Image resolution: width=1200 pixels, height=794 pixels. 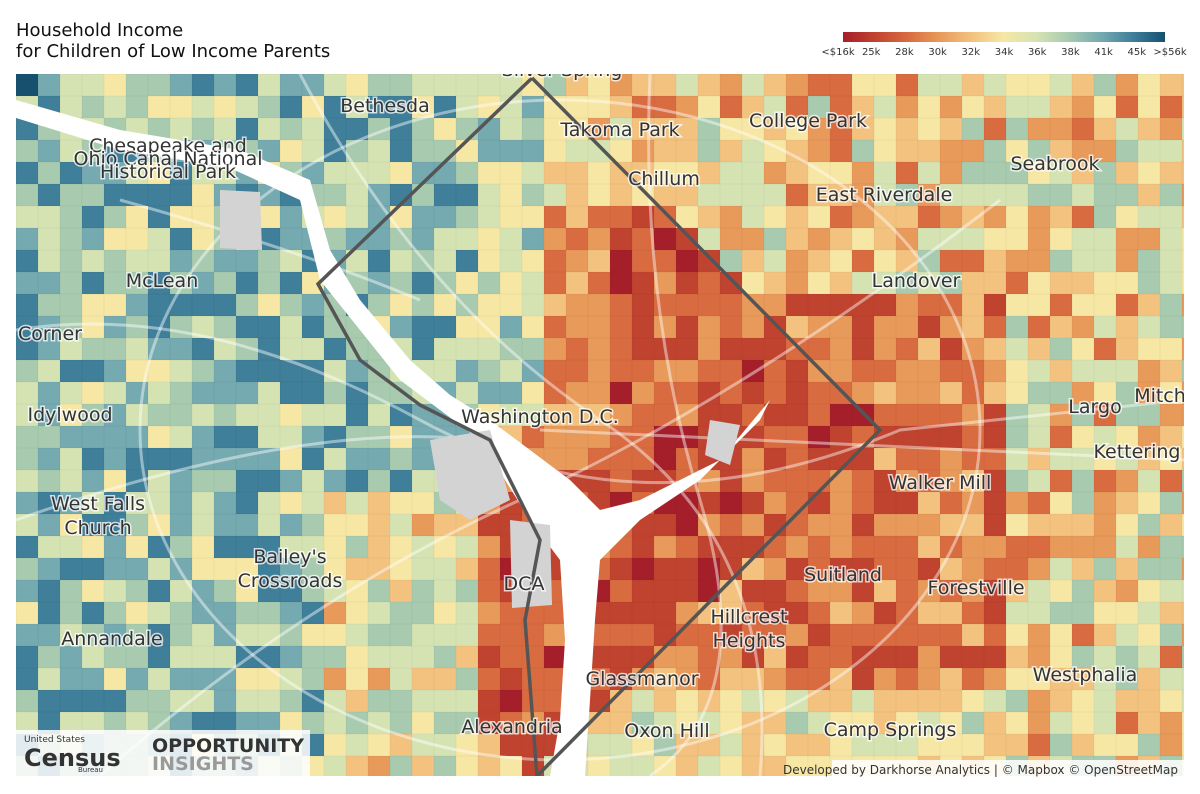 I want to click on place-line: West Falls, so click(x=98, y=504).